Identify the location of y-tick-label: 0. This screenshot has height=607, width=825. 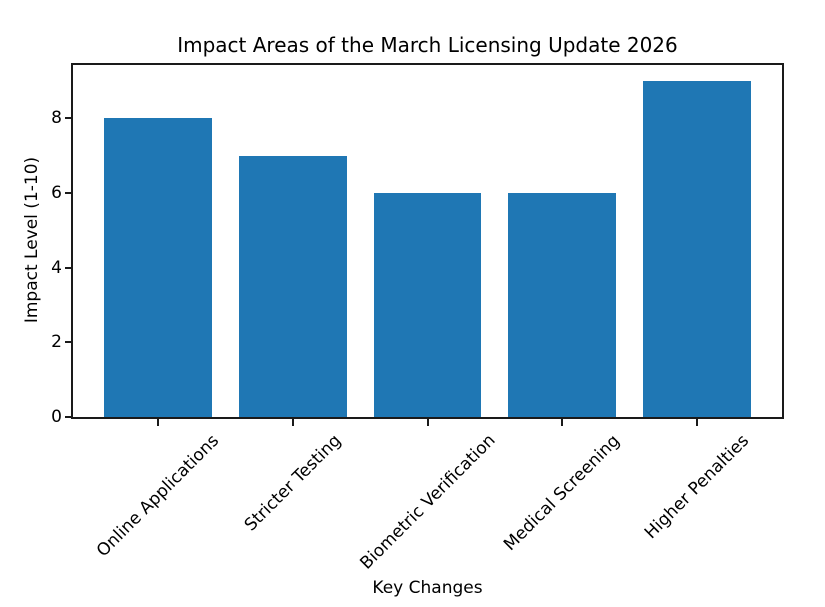
(56, 417).